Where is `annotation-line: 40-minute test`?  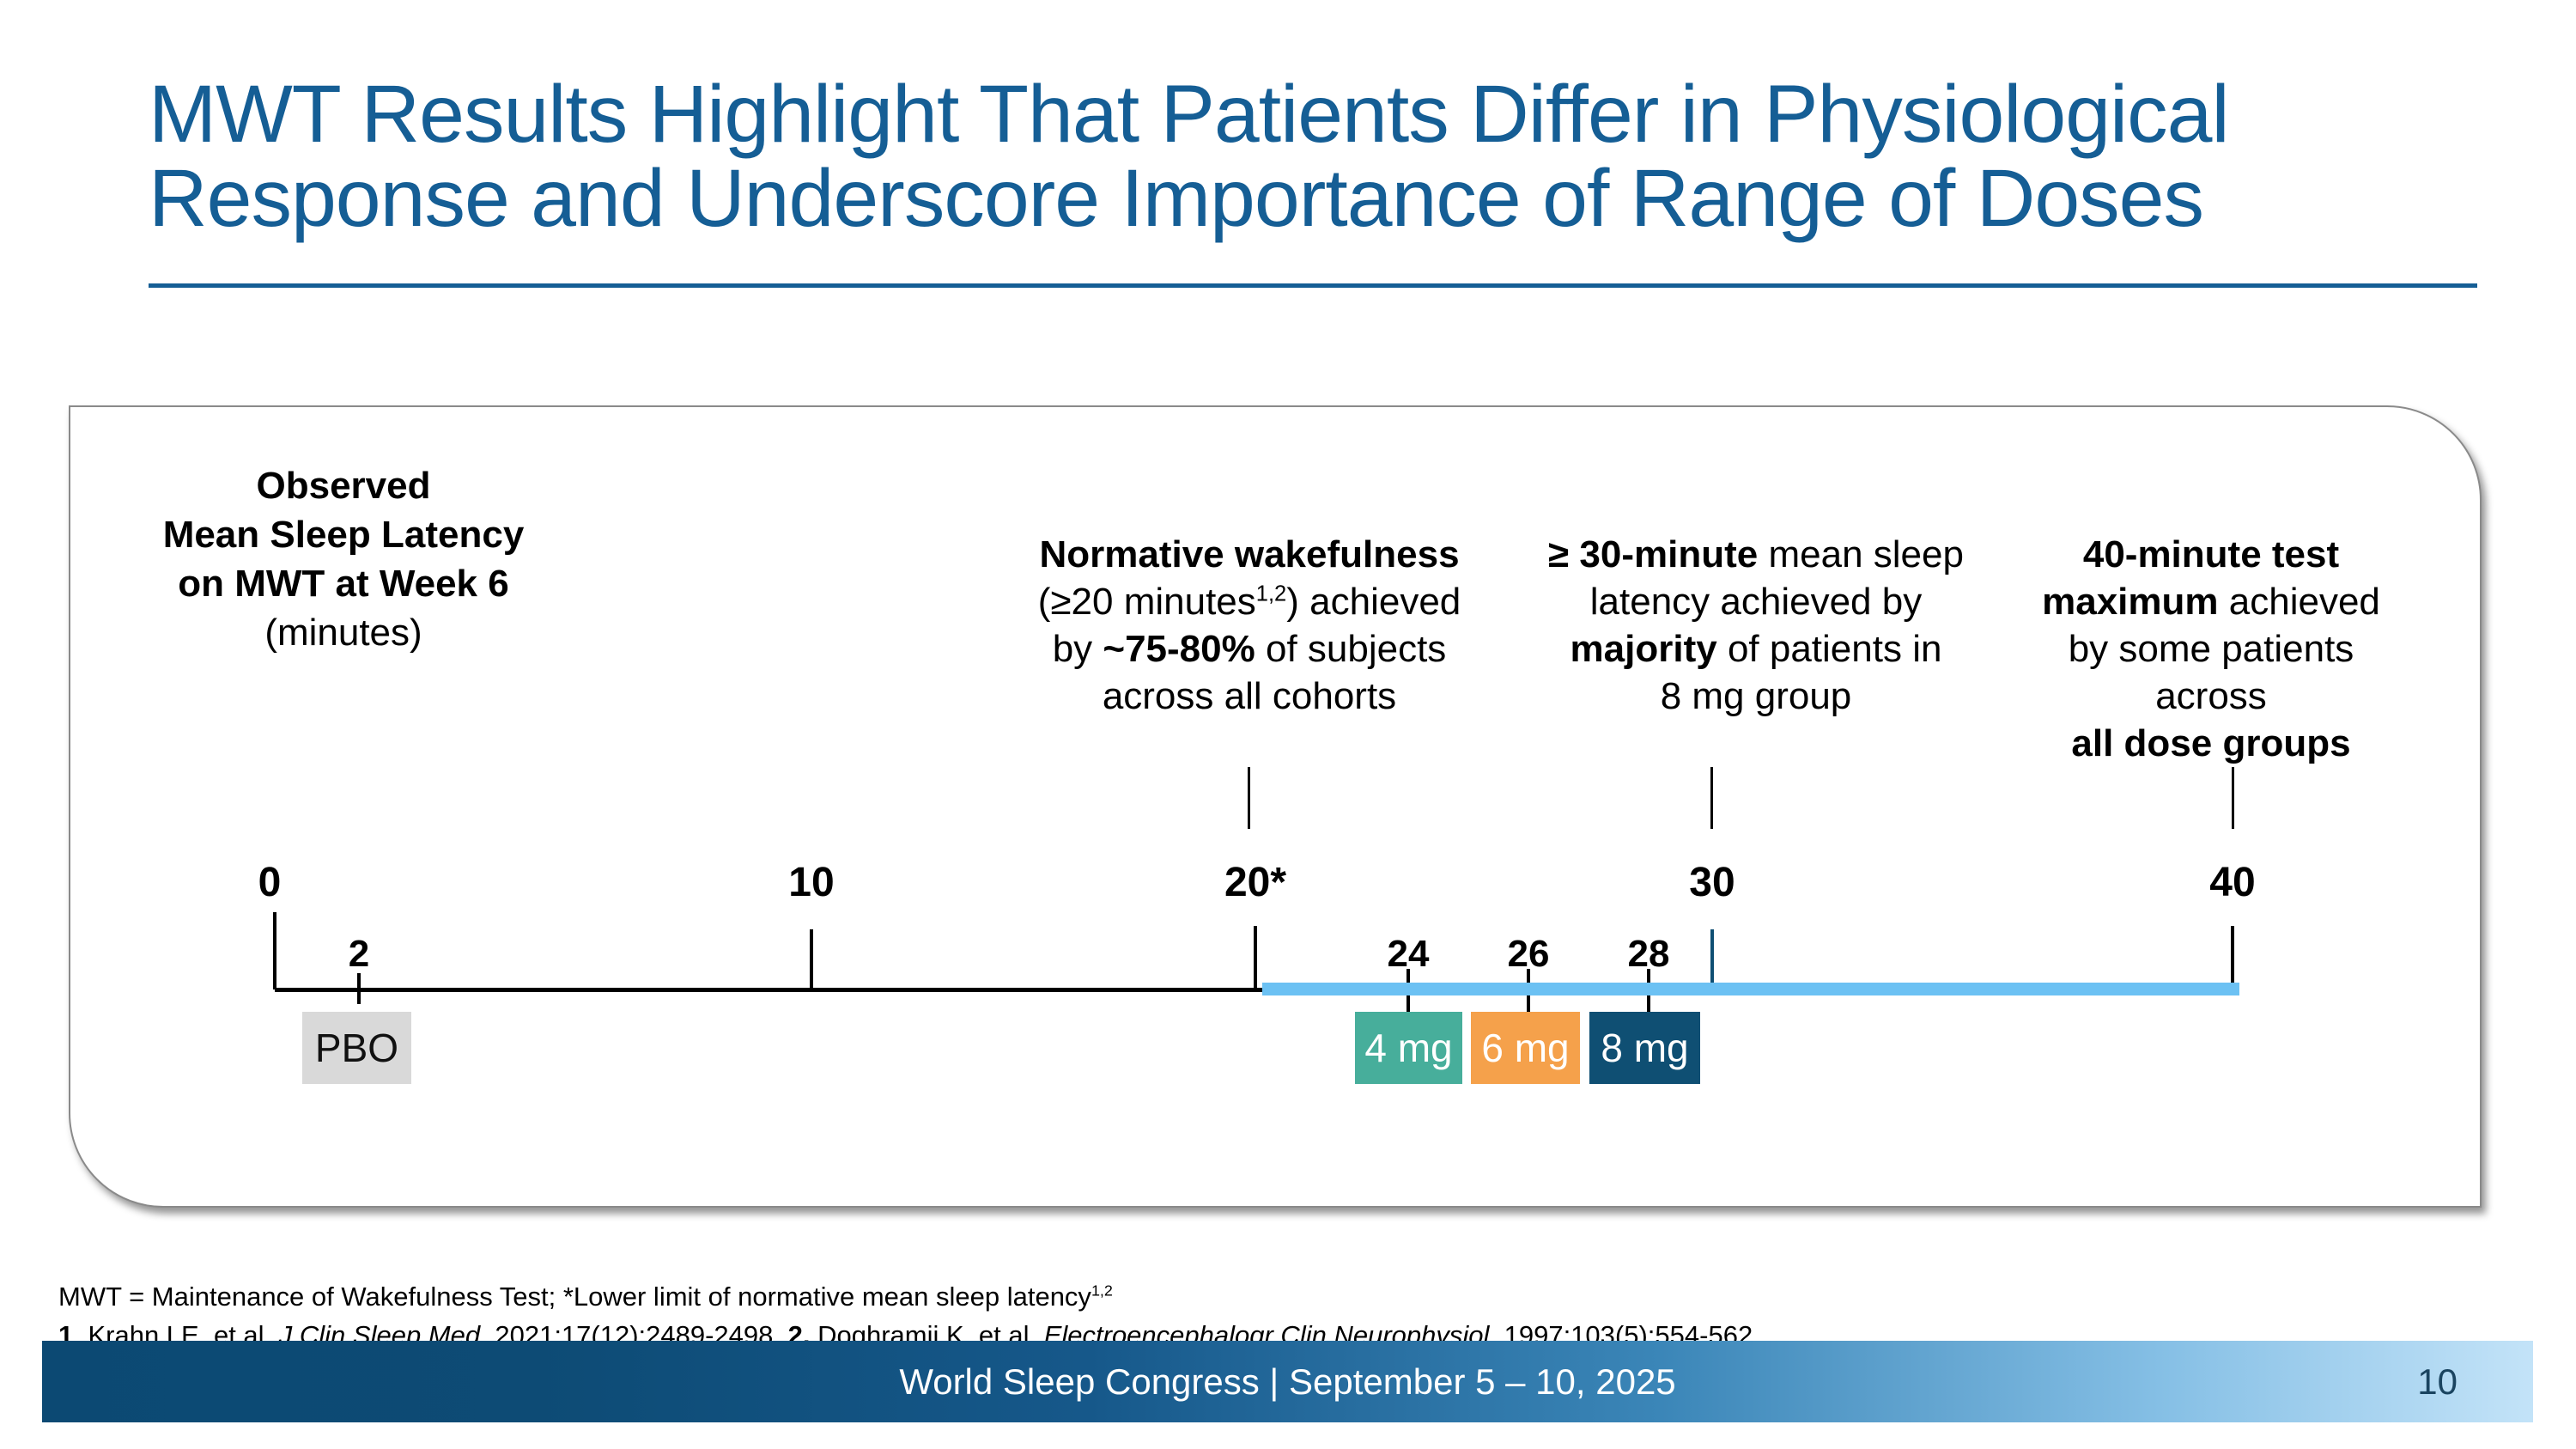
annotation-line: 40-minute test is located at coordinates (2211, 554).